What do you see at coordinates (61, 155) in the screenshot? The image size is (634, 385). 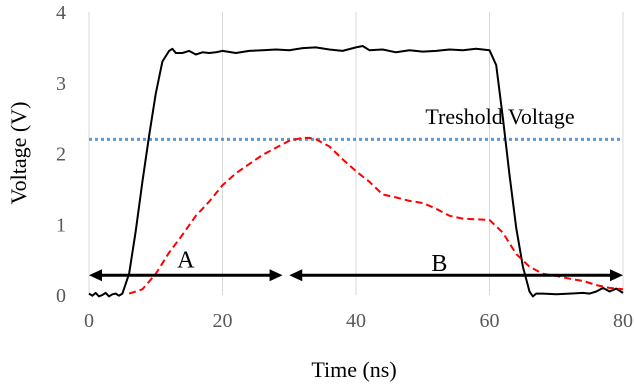 I see `y-tick-label: 2` at bounding box center [61, 155].